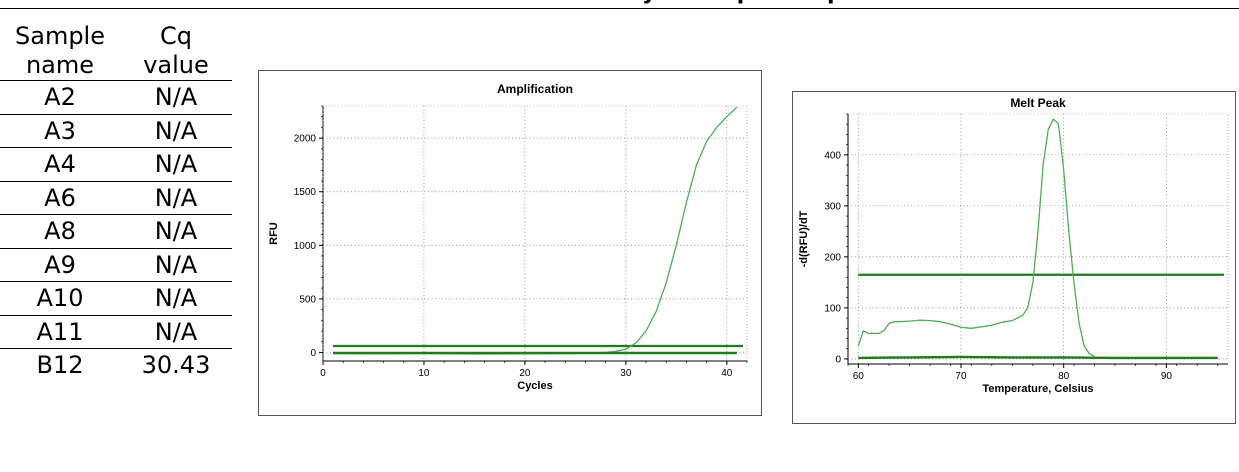 The width and height of the screenshot is (1239, 472). I want to click on sample-name-cell: A4, so click(60, 164).